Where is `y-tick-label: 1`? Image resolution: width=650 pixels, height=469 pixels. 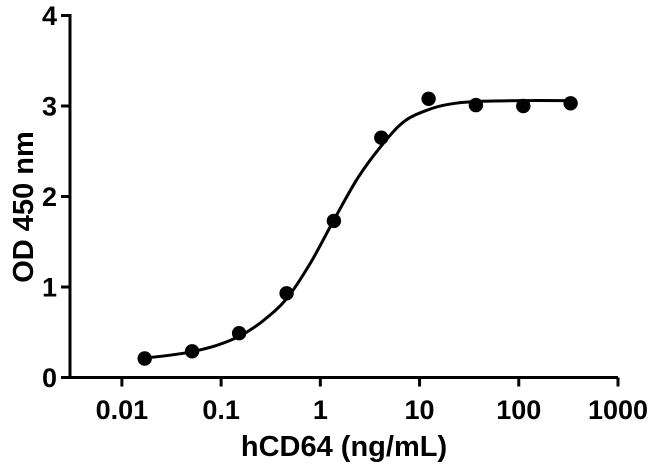
y-tick-label: 1 is located at coordinates (49, 288).